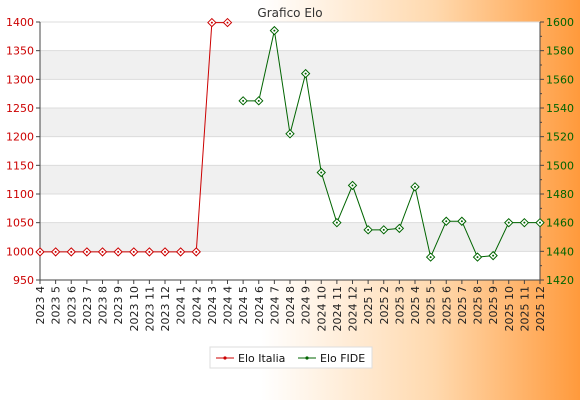  What do you see at coordinates (560, 137) in the screenshot?
I see `right-tick-label: 1520` at bounding box center [560, 137].